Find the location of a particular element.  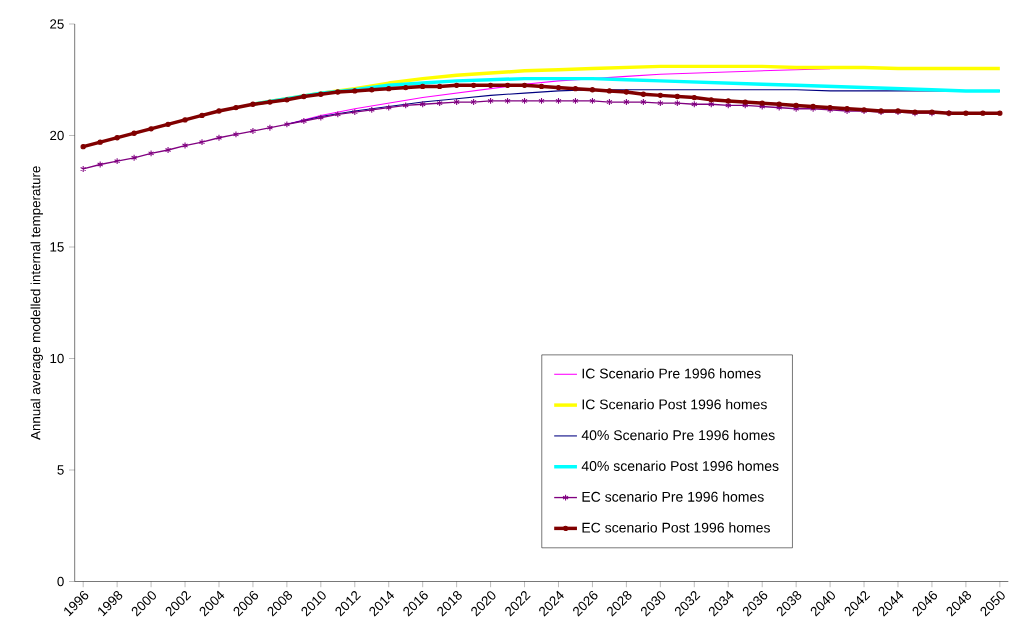

legend-label: EC scenario Pre 1996 homes is located at coordinates (673, 497).